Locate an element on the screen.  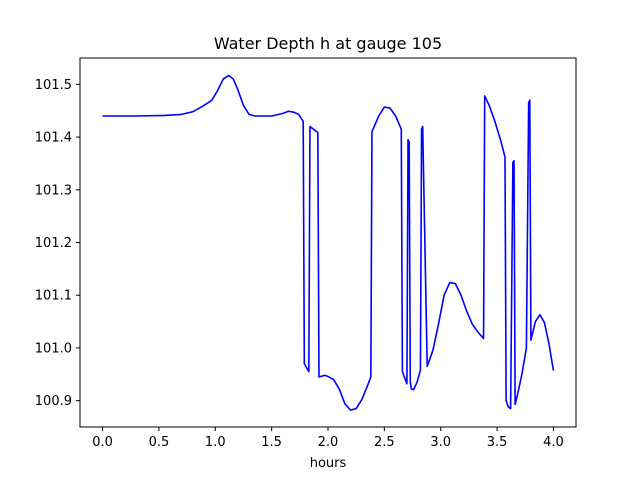
y-axis: 100.9 101.0 101.1 101.2 101.3 101.4 101.5 is located at coordinates (57, 243).